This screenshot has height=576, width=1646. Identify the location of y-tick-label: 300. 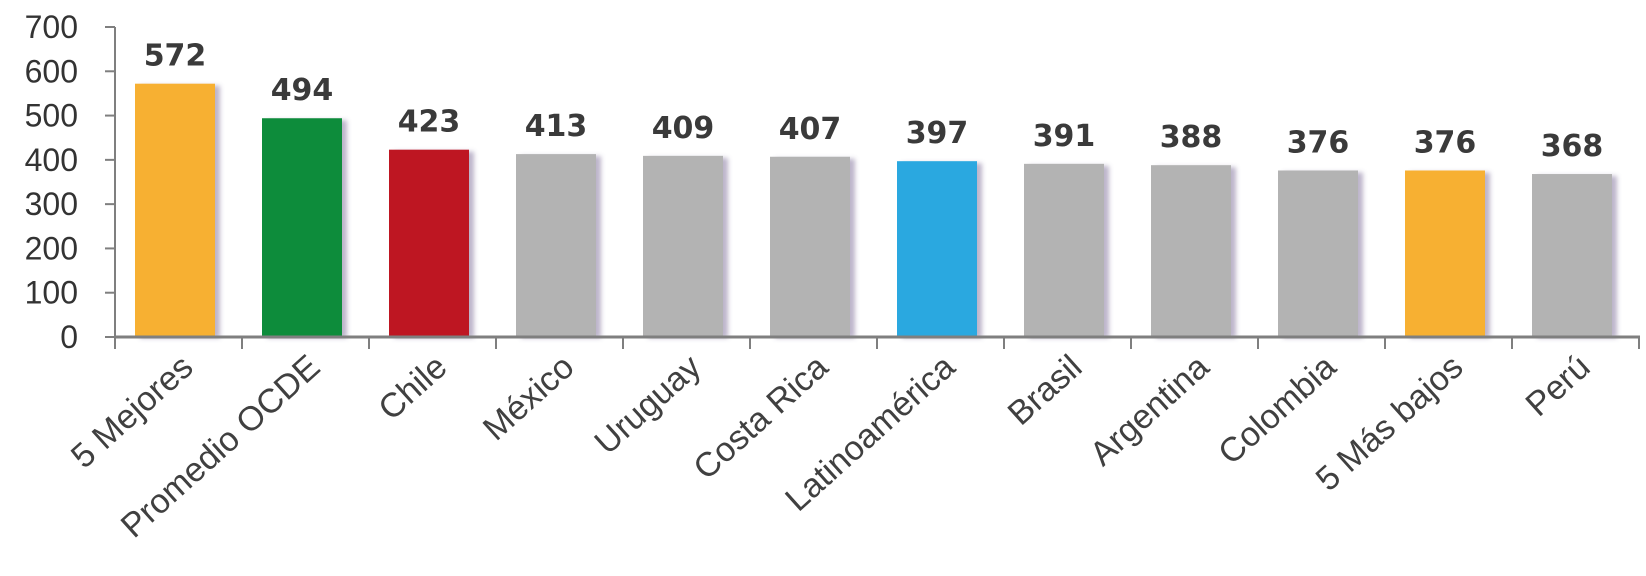
(51, 204).